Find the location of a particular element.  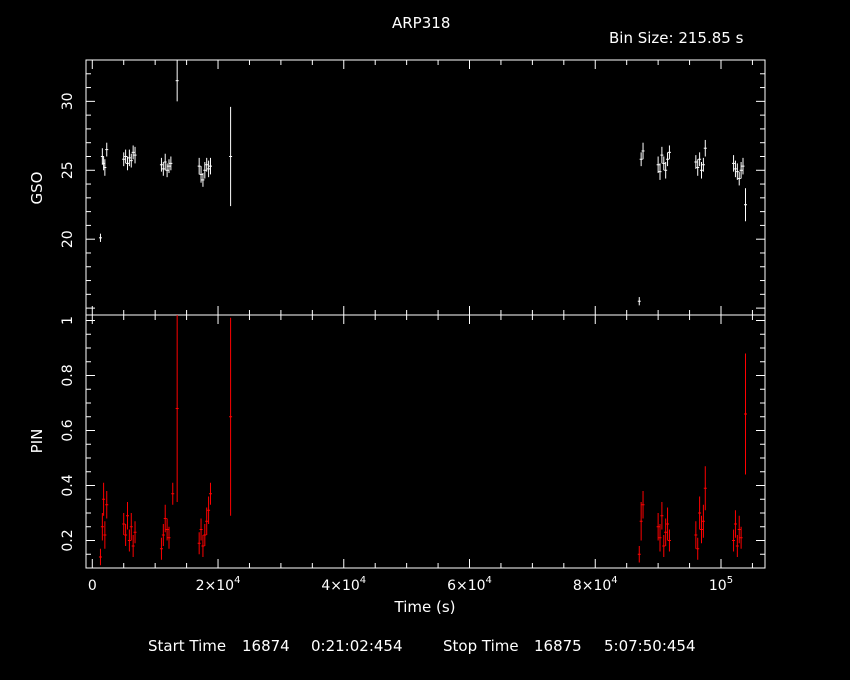

start-time-value: 0:21:02:454 is located at coordinates (357, 646).